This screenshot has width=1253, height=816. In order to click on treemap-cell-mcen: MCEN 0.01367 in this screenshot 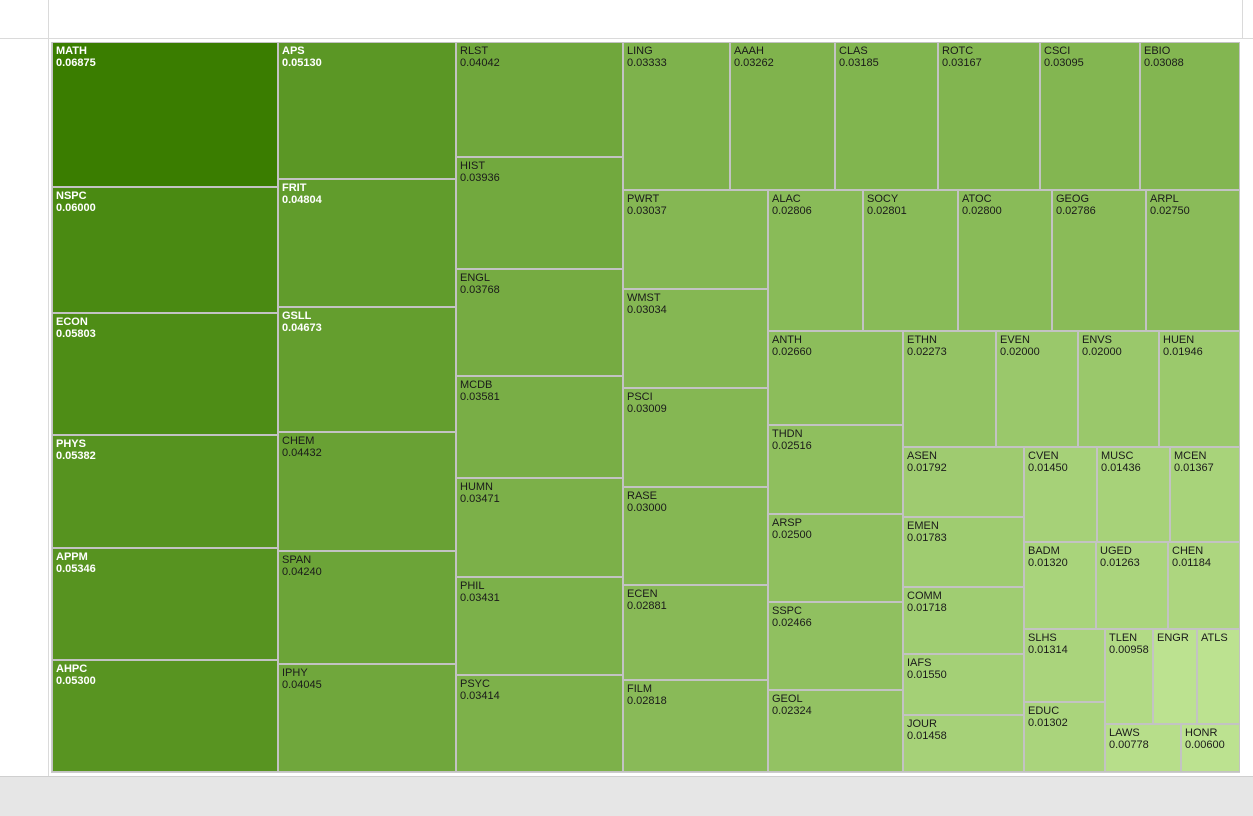, I will do `click(1205, 494)`.